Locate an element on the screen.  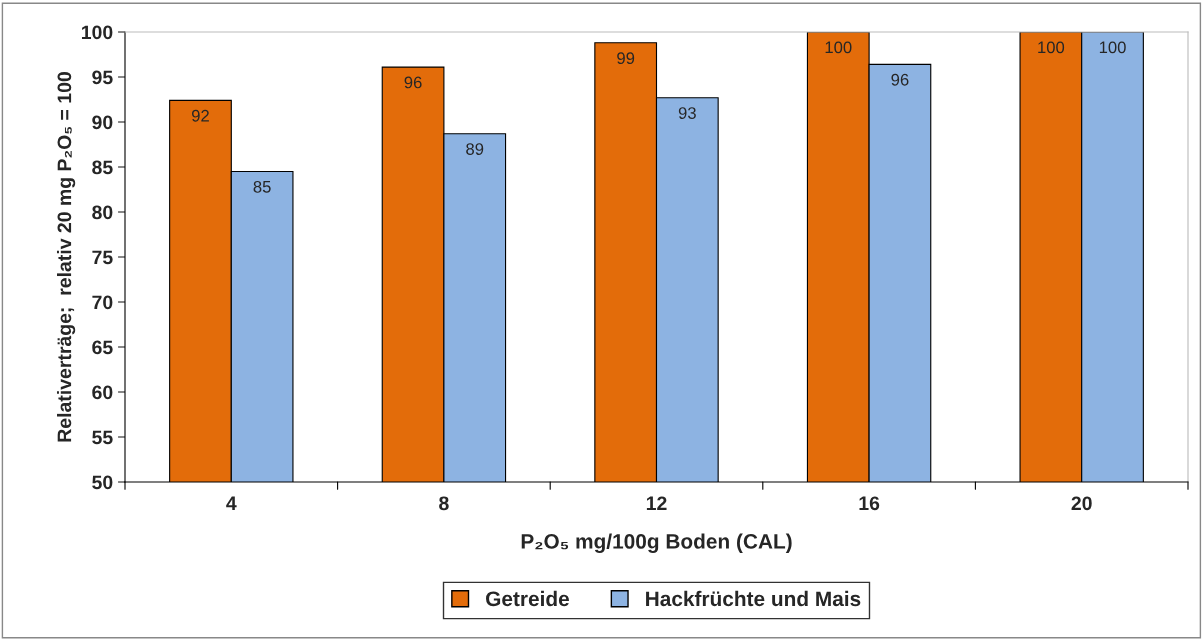
data-label: 85 is located at coordinates (262, 186).